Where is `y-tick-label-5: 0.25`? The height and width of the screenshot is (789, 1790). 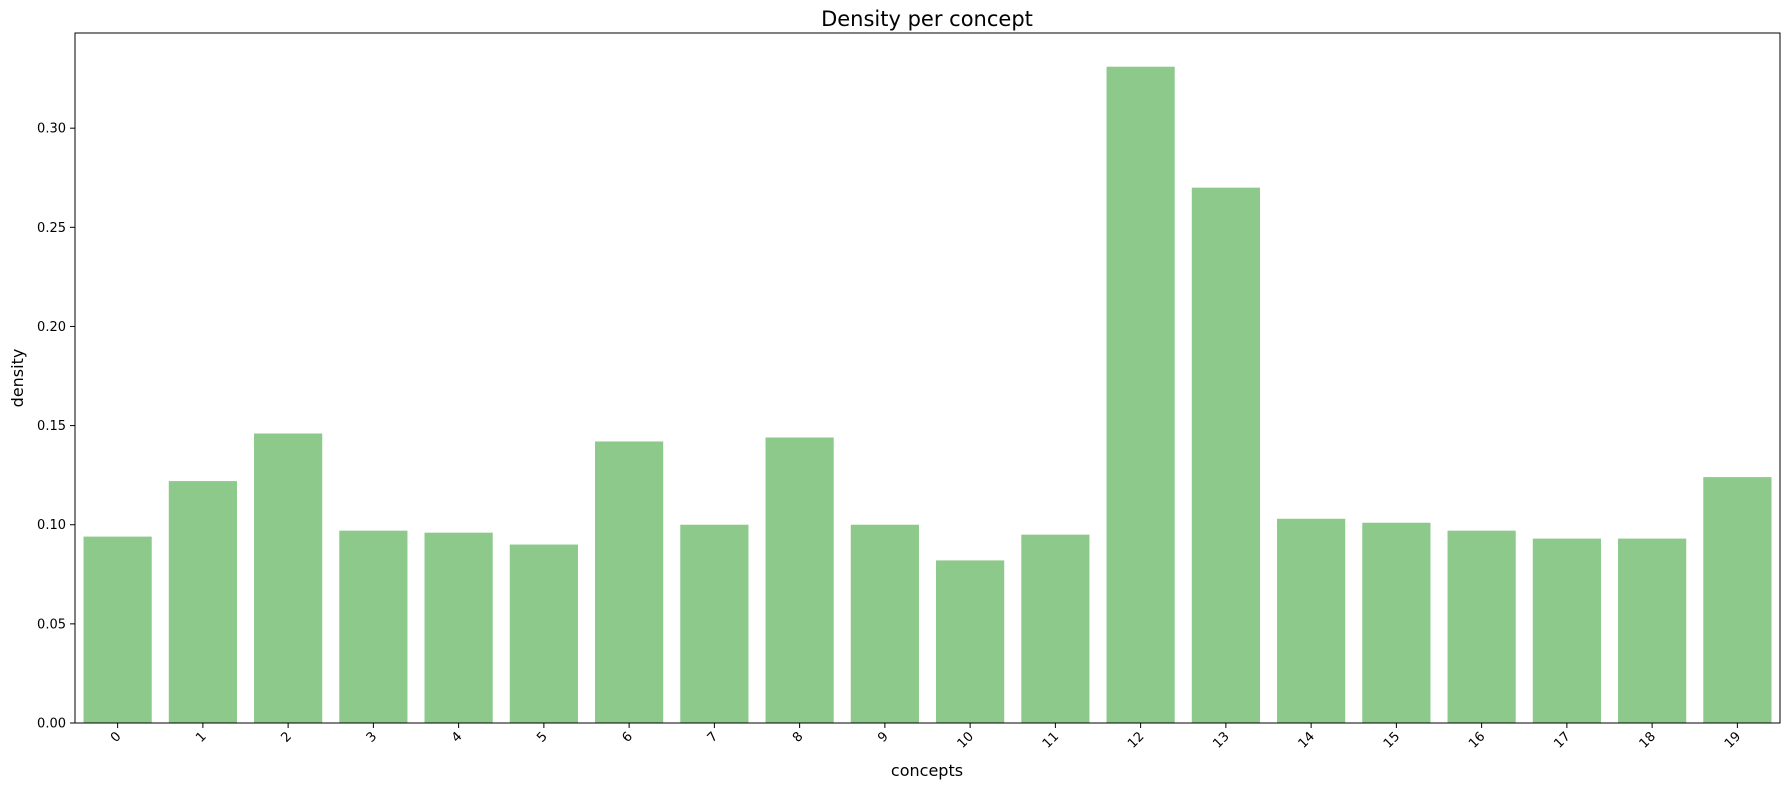 y-tick-label-5: 0.25 is located at coordinates (51, 228).